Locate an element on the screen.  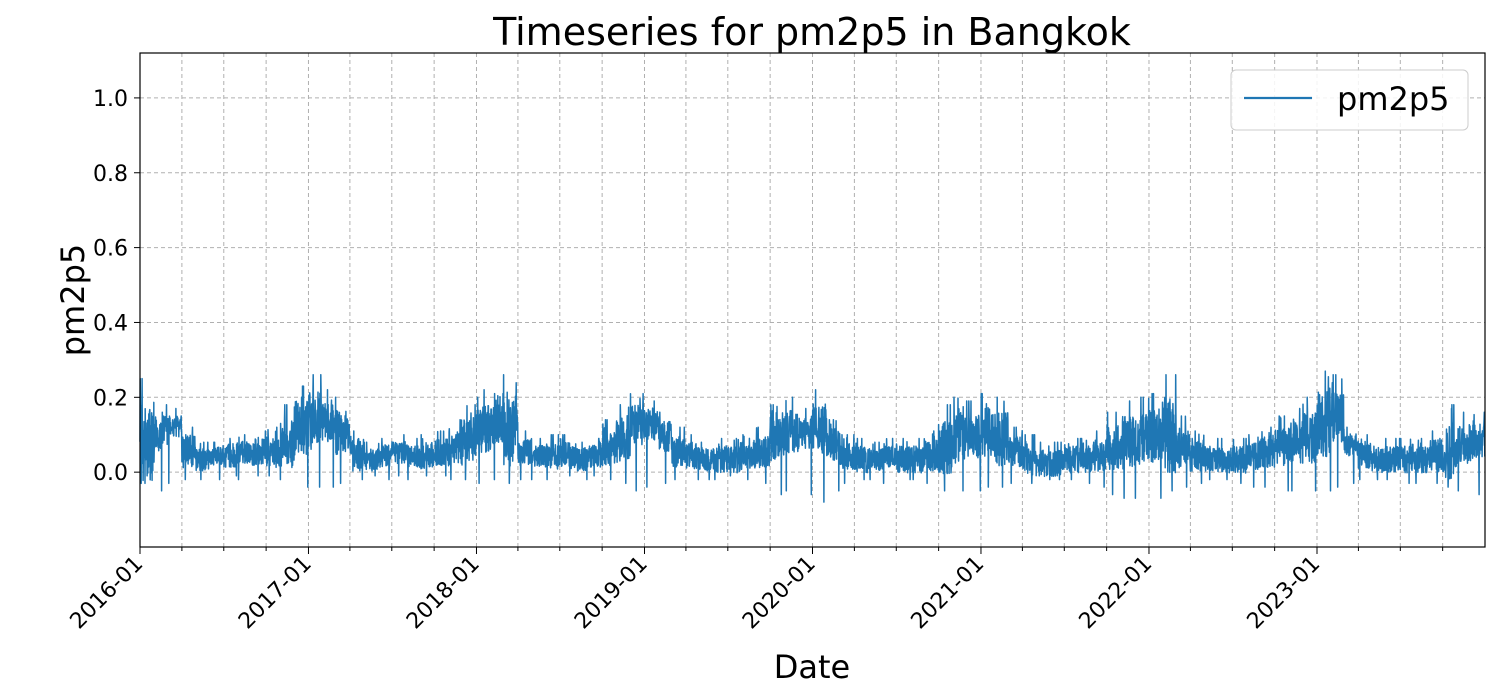
x-tick-label: 2022-01 is located at coordinates (1116, 593).